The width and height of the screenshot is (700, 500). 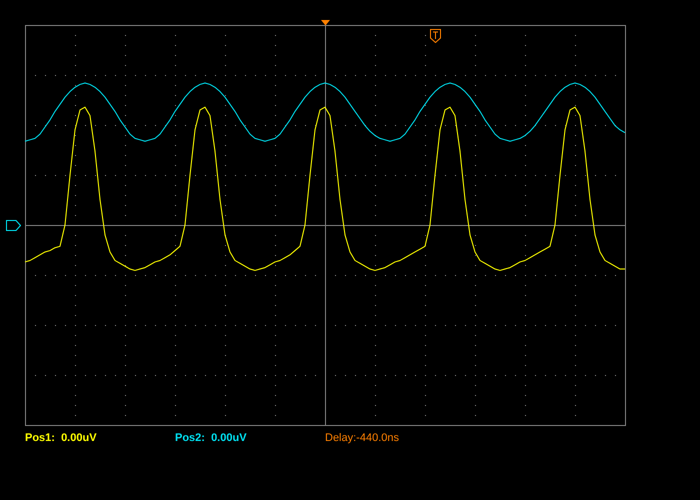 I want to click on text: Pos2: 0.00uV, so click(x=211, y=438).